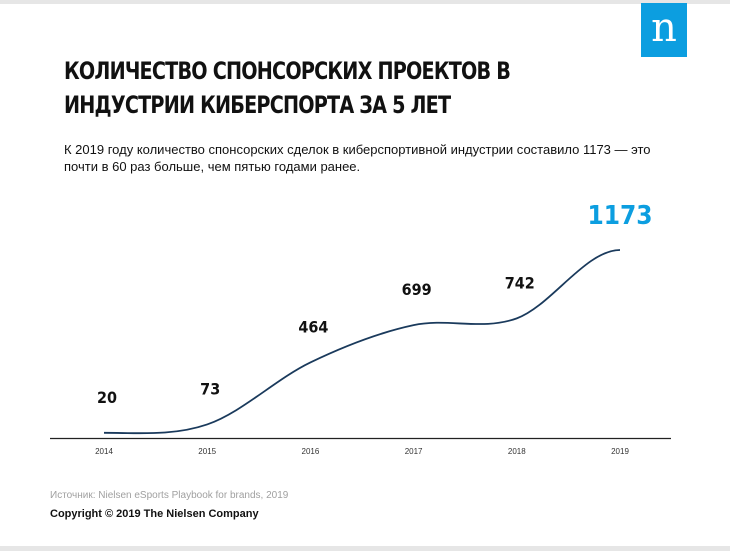  Describe the element at coordinates (414, 451) in the screenshot. I see `x-tick-2017: 2017` at that location.